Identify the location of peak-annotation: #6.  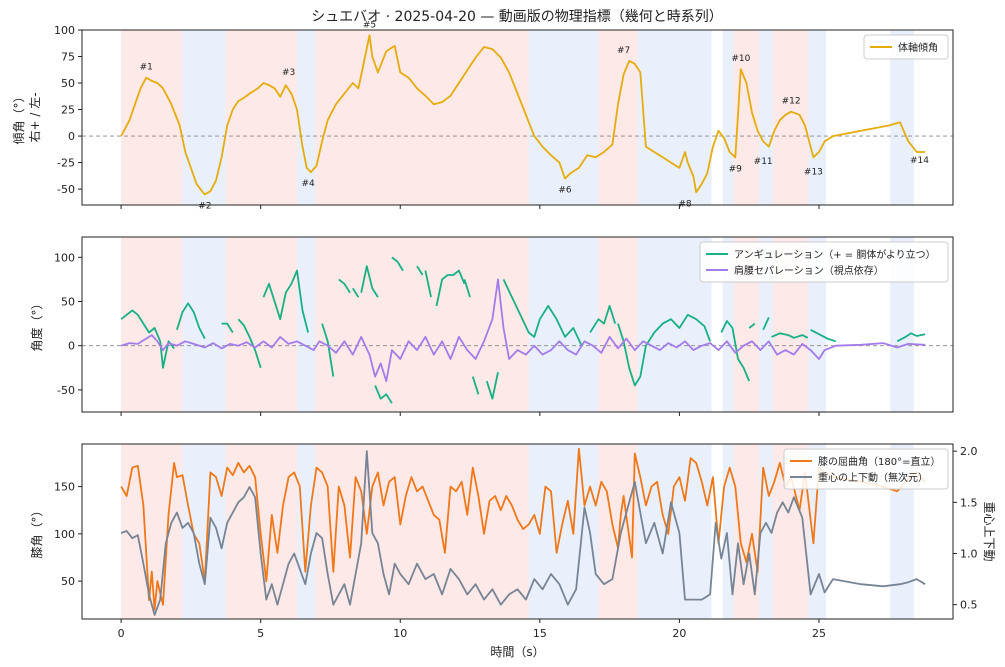
(565, 190).